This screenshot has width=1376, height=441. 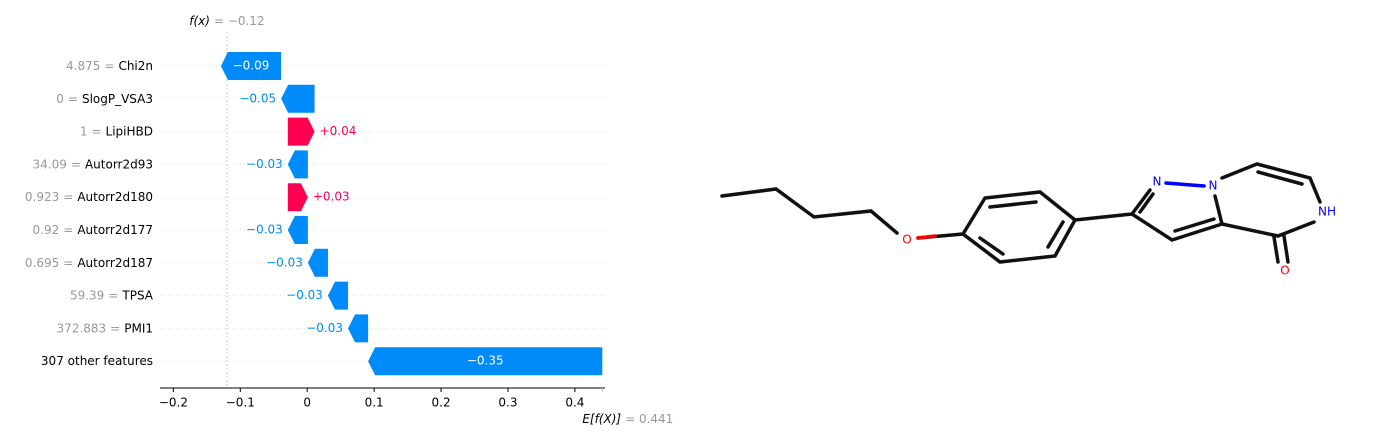 I want to click on value-label: −0.09, so click(x=251, y=66).